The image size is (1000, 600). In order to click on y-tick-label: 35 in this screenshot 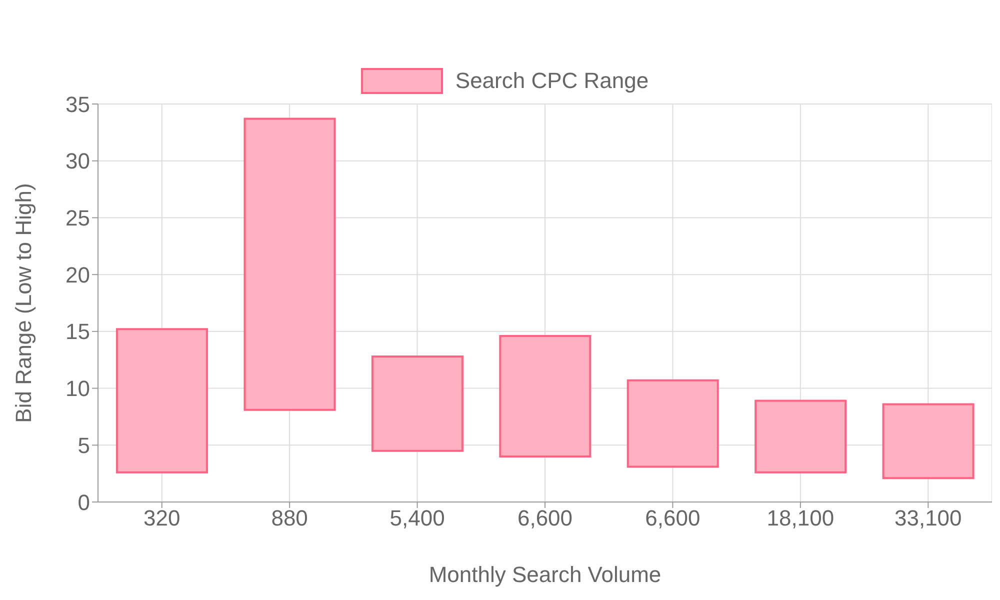, I will do `click(78, 104)`.